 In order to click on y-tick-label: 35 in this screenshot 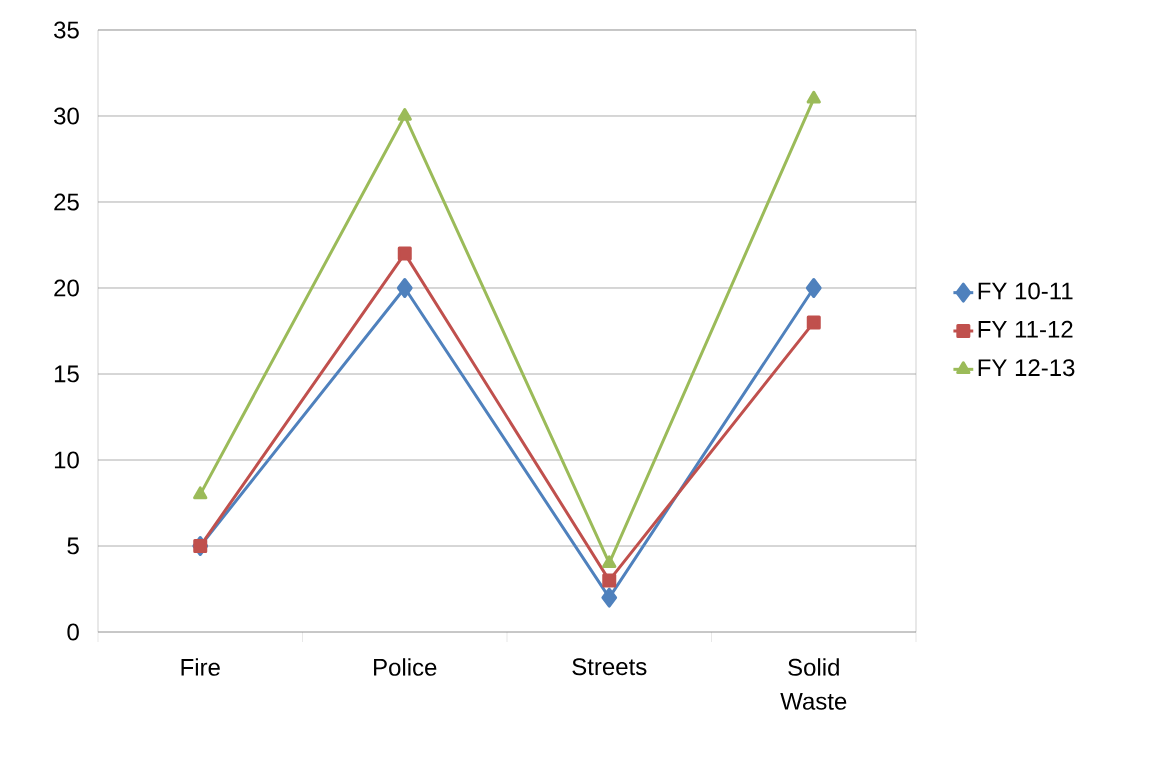, I will do `click(66, 30)`.